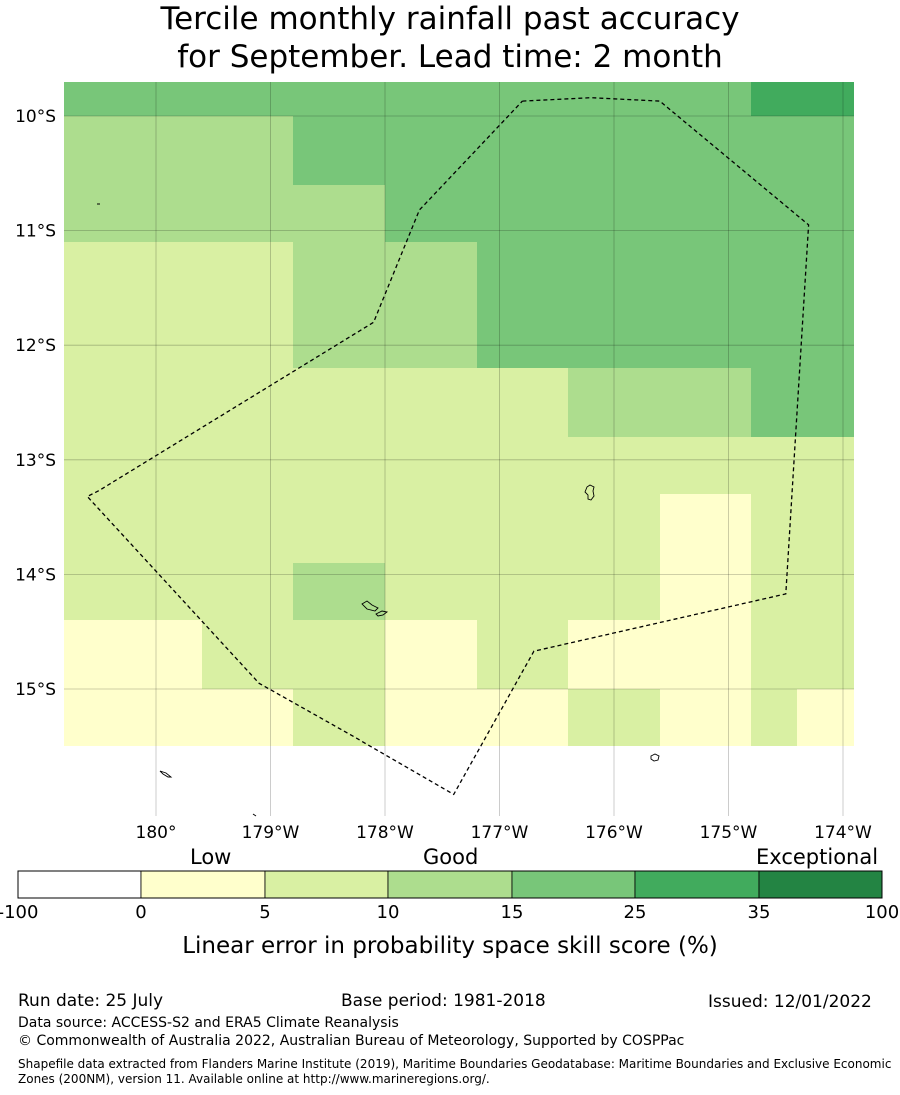 The height and width of the screenshot is (1095, 900). I want to click on latitude-label: 12°S, so click(35, 346).